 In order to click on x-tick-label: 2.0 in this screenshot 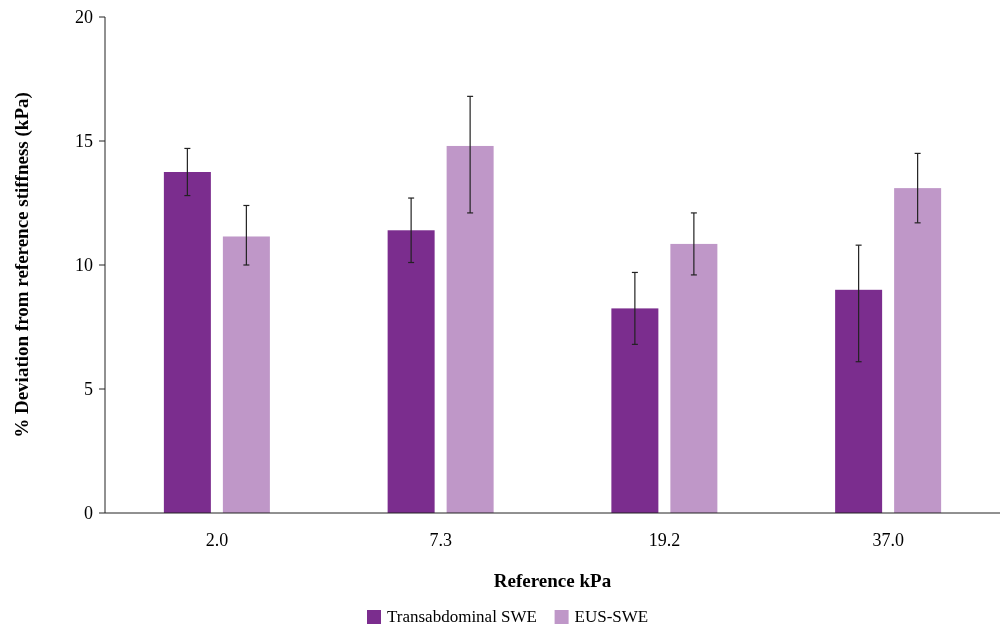, I will do `click(217, 540)`.